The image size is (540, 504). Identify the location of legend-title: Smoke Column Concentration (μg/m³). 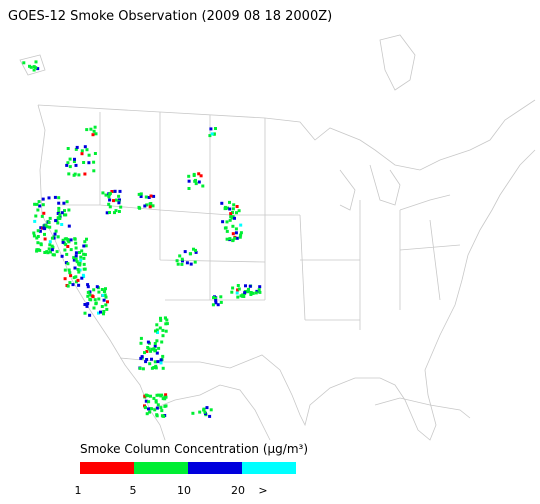
(194, 449).